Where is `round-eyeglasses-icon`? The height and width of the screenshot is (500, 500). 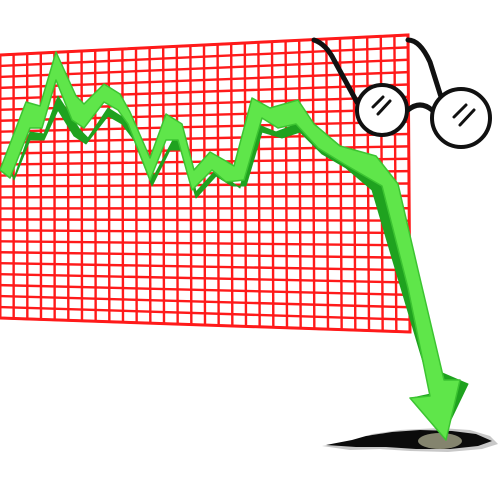 round-eyeglasses-icon is located at coordinates (401, 93).